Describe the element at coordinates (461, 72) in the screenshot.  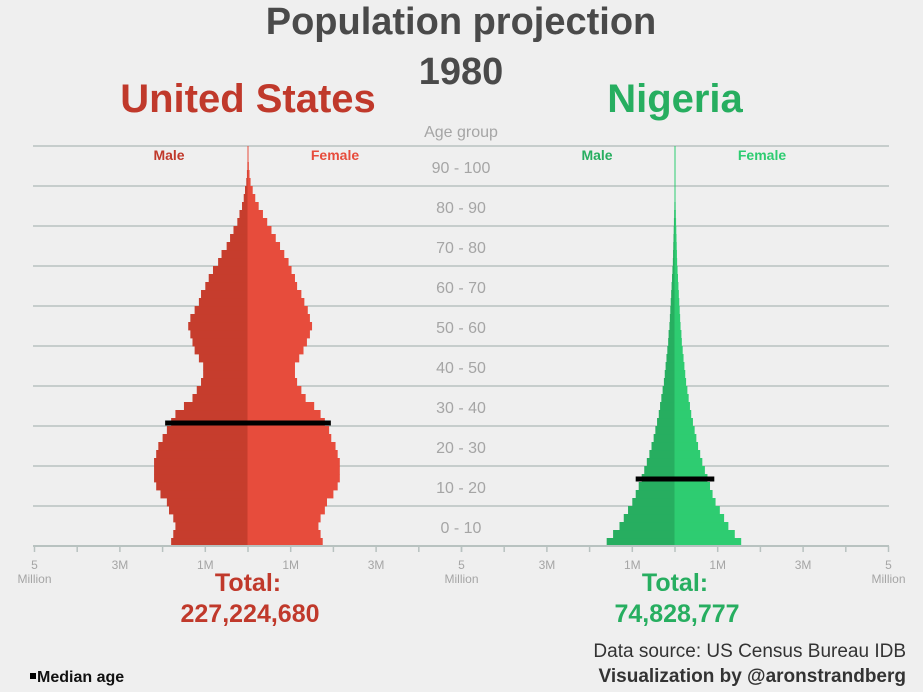
I see `chart-year: 1980` at that location.